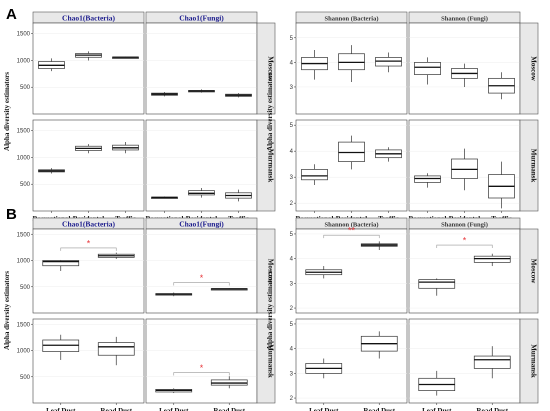  Describe the element at coordinates (11, 14) in the screenshot. I see `section-label-a: A` at that location.